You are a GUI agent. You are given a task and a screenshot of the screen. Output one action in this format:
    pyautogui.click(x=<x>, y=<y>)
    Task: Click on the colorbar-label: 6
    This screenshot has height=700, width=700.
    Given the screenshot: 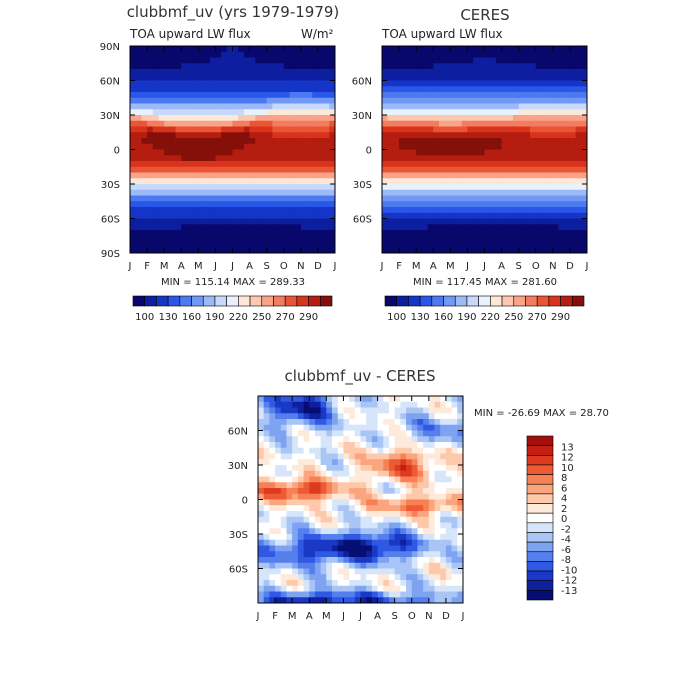 What is the action you would take?
    pyautogui.click(x=564, y=488)
    